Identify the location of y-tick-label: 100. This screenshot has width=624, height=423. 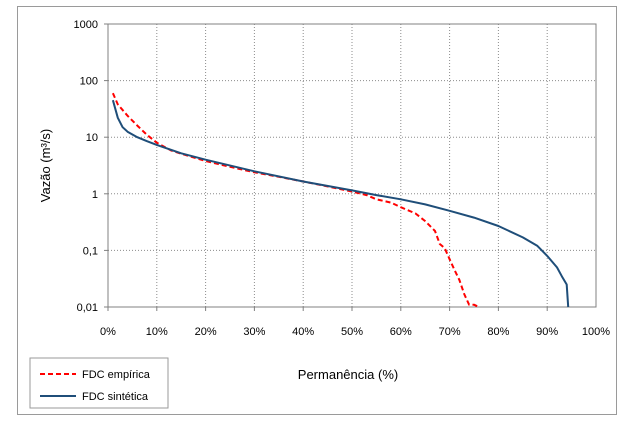
(89, 82).